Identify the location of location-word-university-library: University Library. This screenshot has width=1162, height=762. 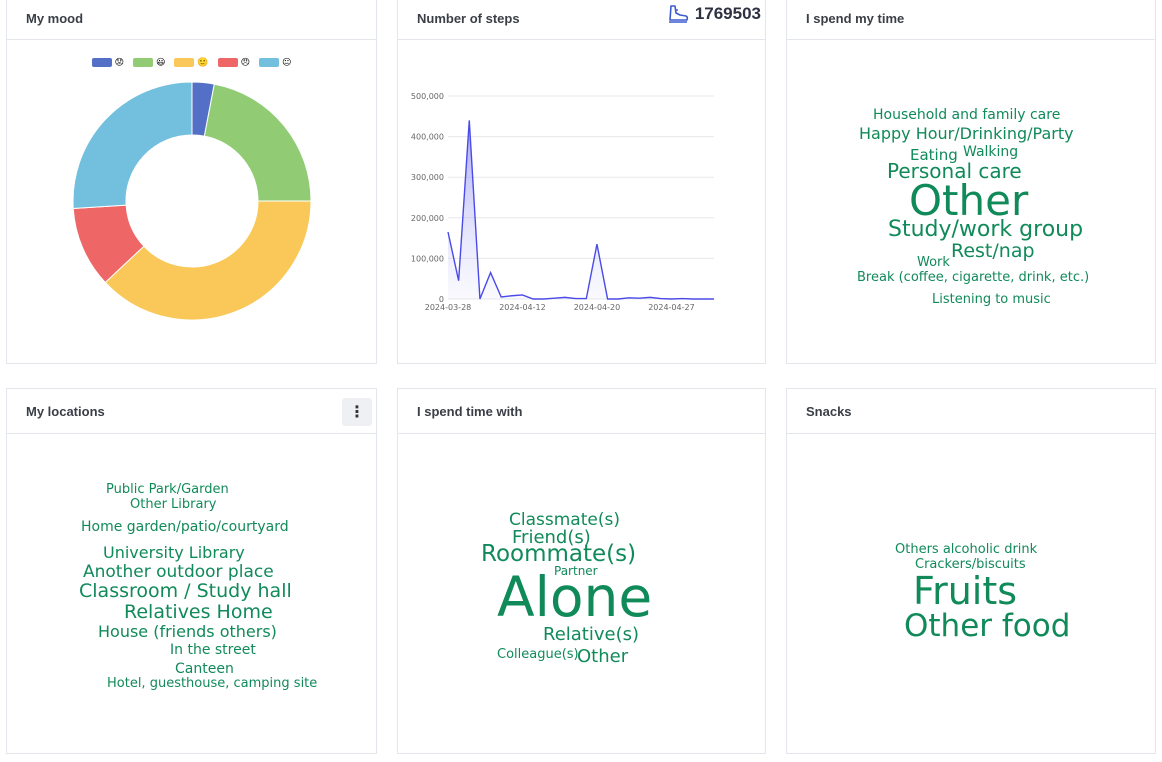
(174, 552).